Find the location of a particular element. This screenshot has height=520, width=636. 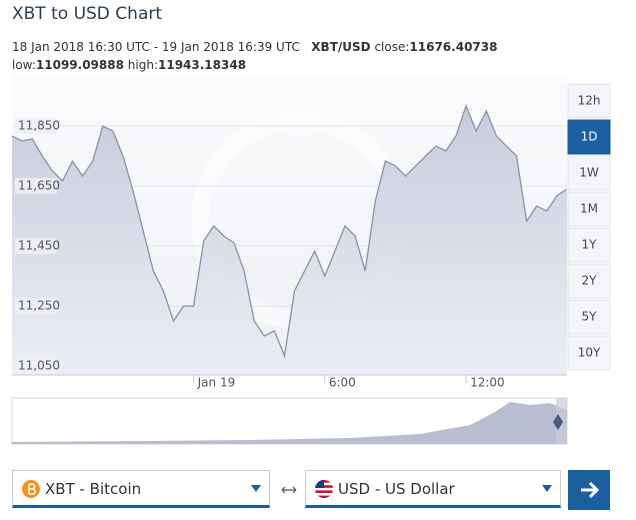

page-title: XBT to USD Chart is located at coordinates (87, 14).